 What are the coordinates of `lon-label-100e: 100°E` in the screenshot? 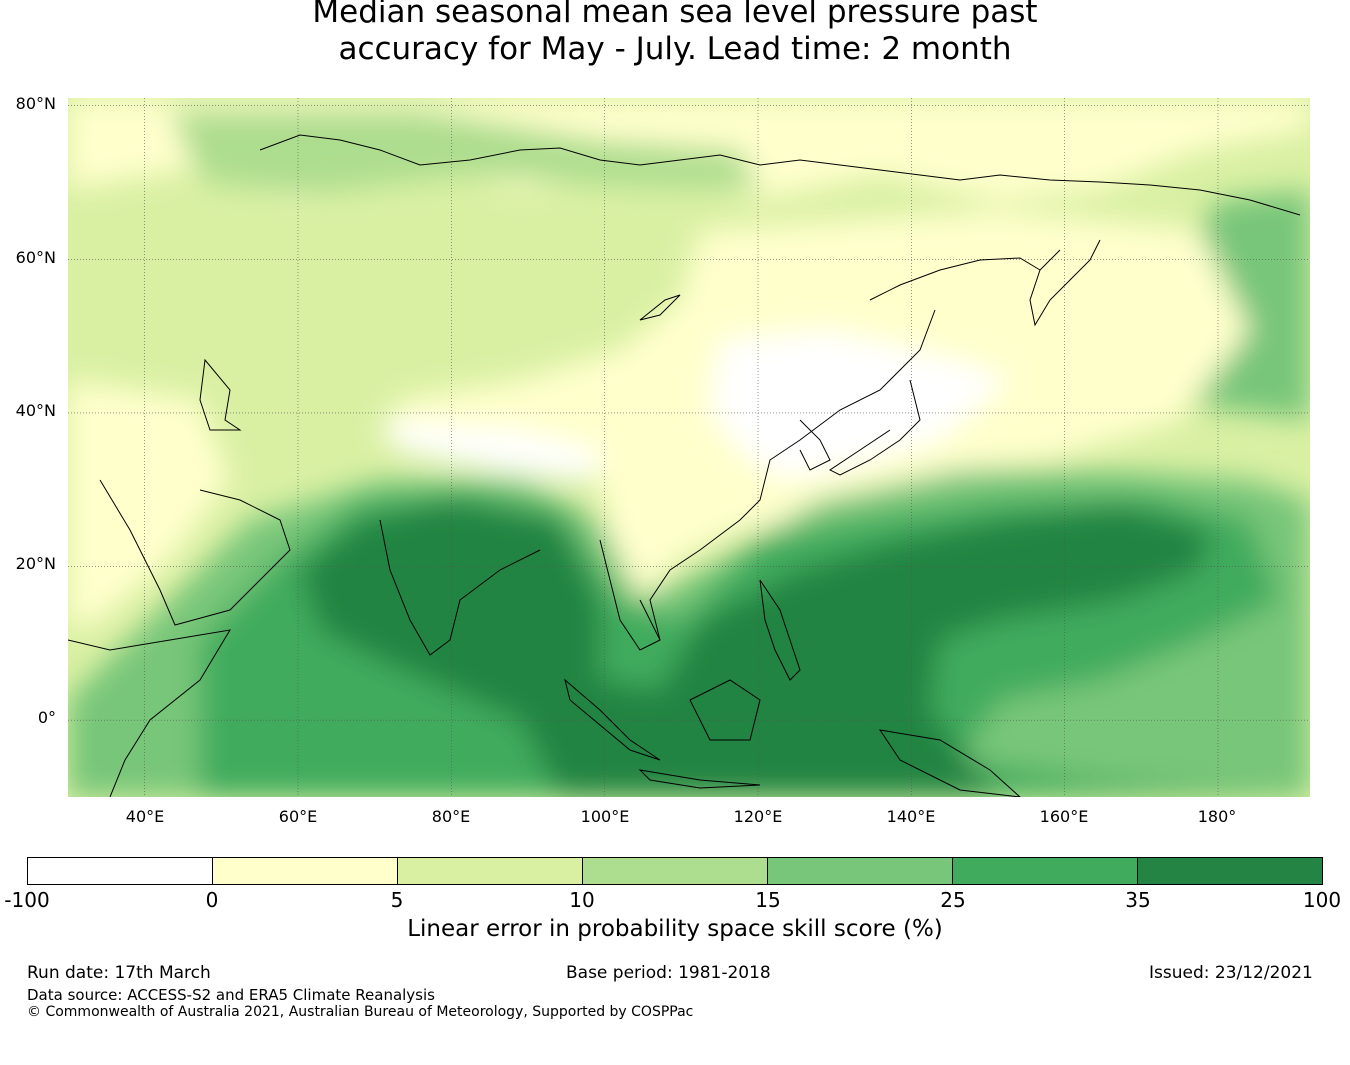 It's located at (605, 816).